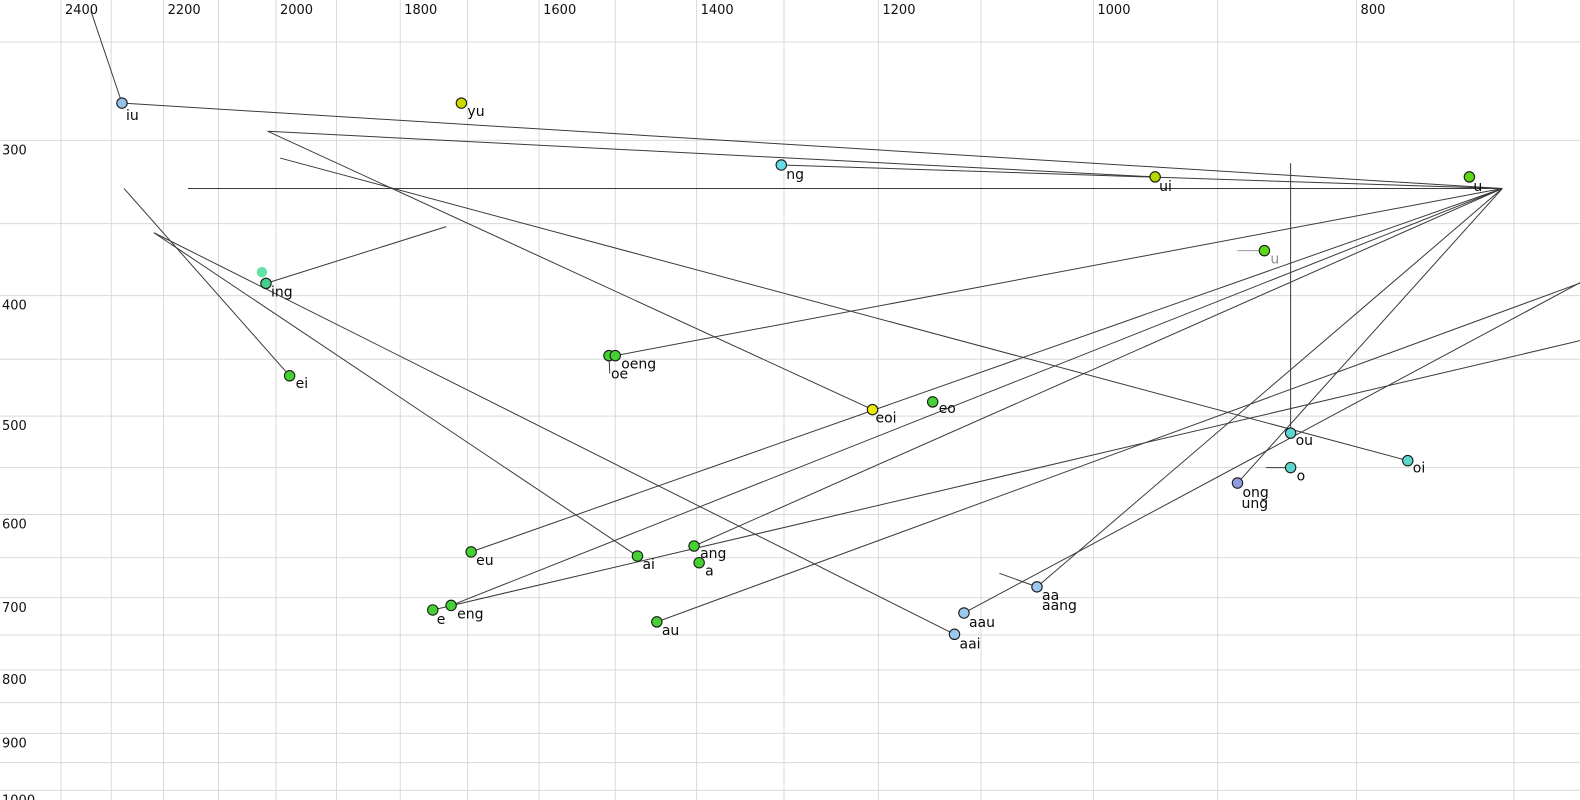 This screenshot has height=800, width=1580. Describe the element at coordinates (711, 154) in the screenshot. I see `trajectory-ui-y` at that location.